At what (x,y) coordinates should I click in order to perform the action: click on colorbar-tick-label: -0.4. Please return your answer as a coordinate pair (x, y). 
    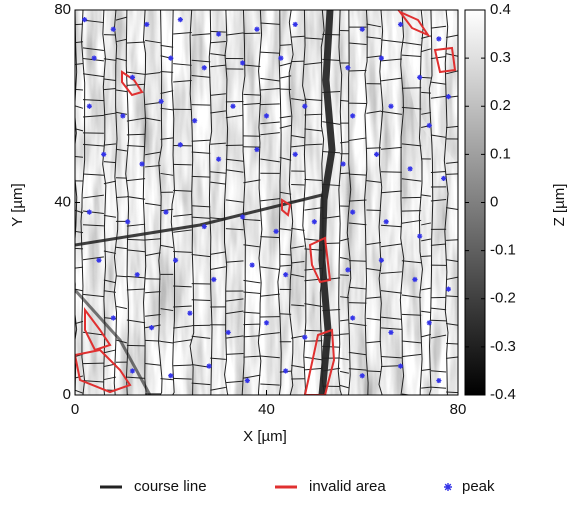
    Looking at the image, I should click on (503, 394).